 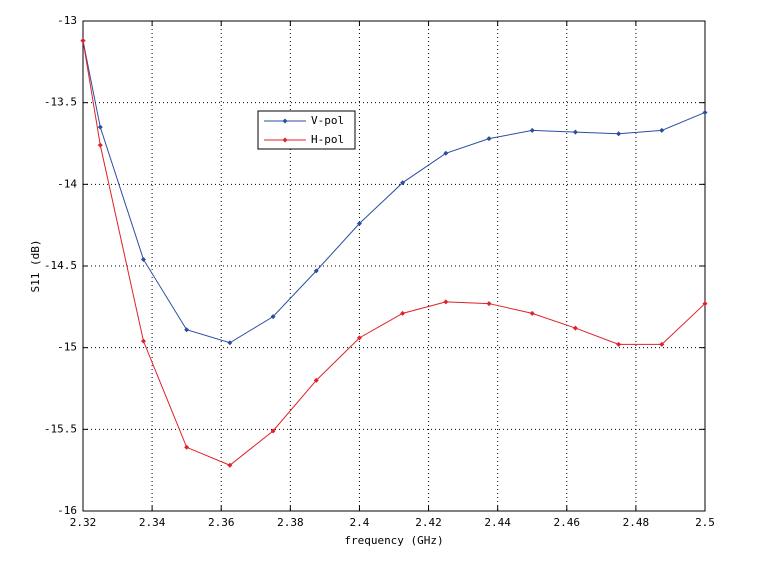 I want to click on x-tick-label: 2.44, so click(x=497, y=522).